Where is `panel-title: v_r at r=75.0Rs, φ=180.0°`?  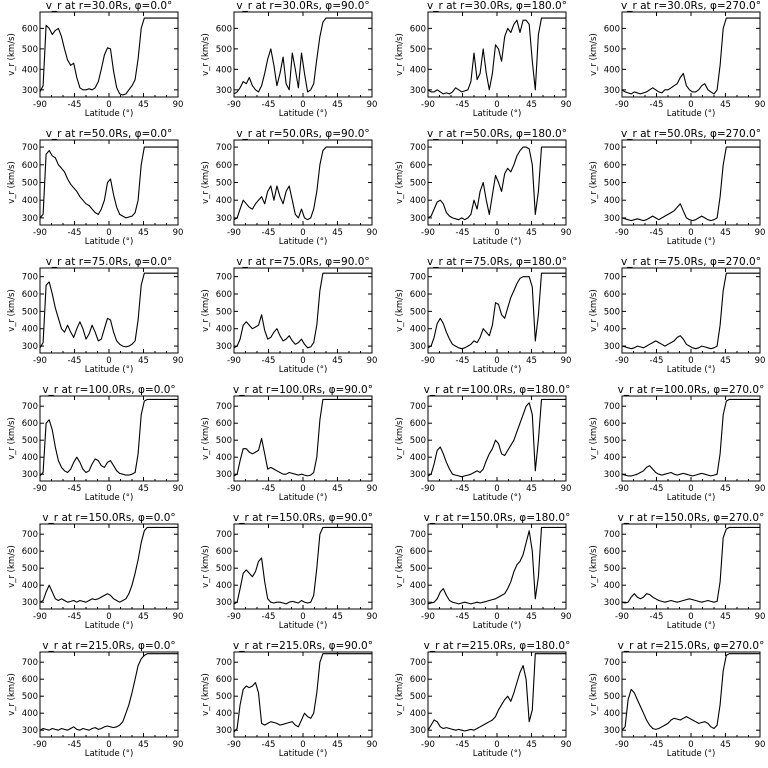
panel-title: v_r at r=75.0Rs, φ=180.0° is located at coordinates (497, 262).